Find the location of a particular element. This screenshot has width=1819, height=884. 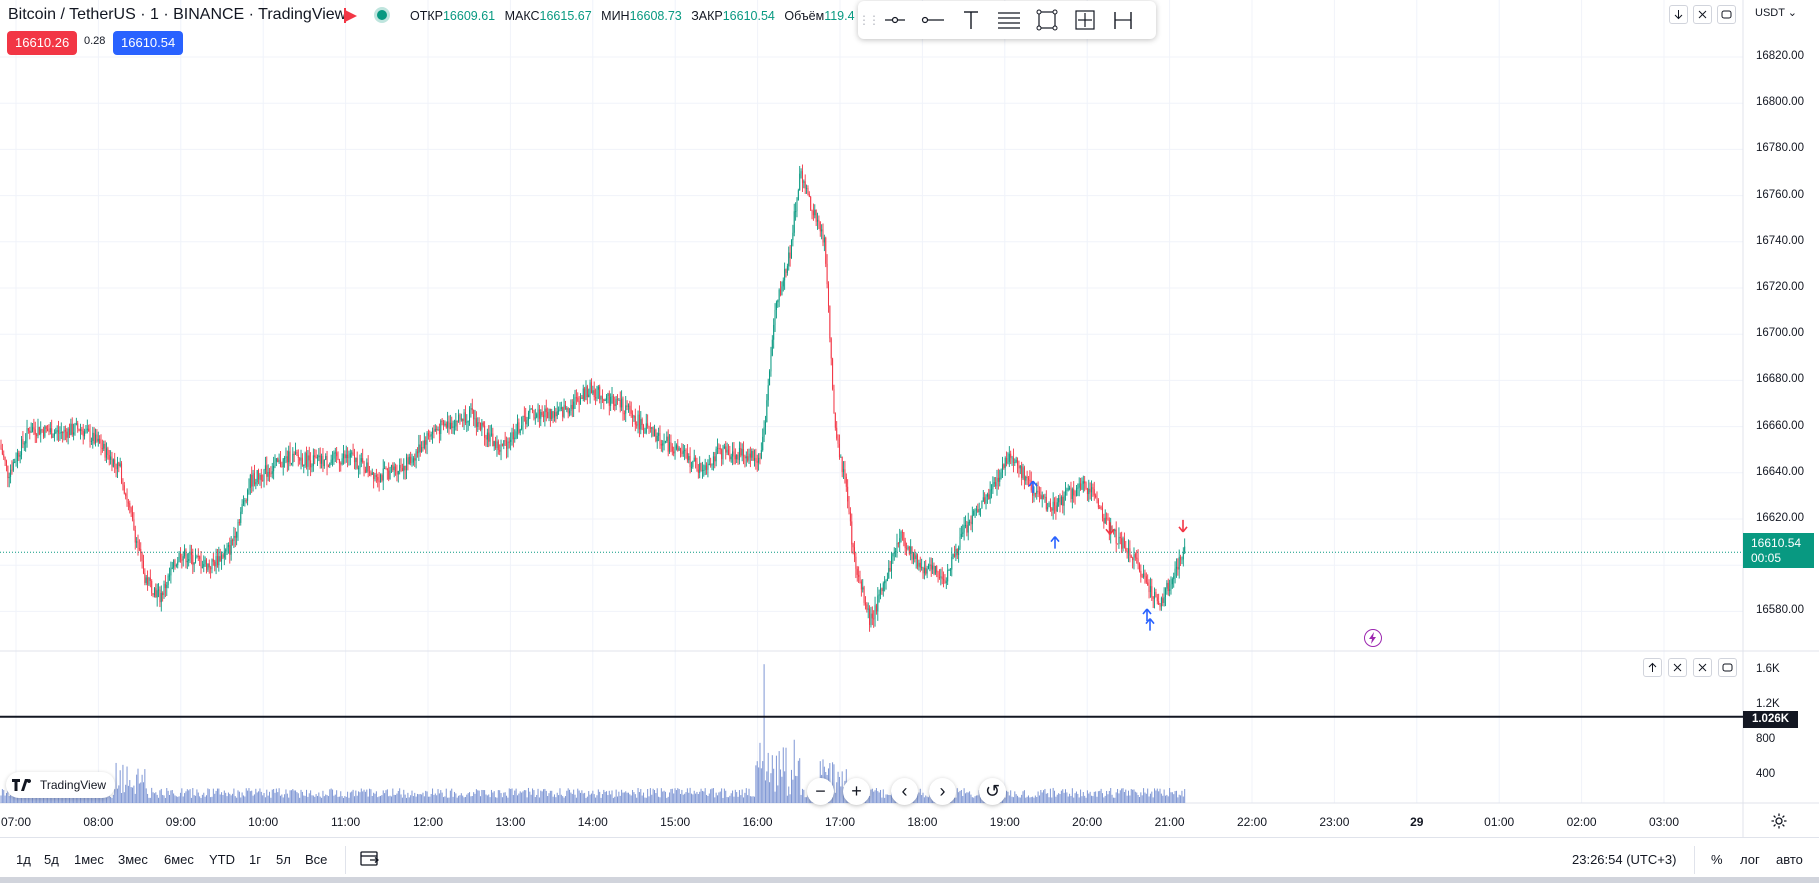

log-toggle: лог is located at coordinates (1750, 859).